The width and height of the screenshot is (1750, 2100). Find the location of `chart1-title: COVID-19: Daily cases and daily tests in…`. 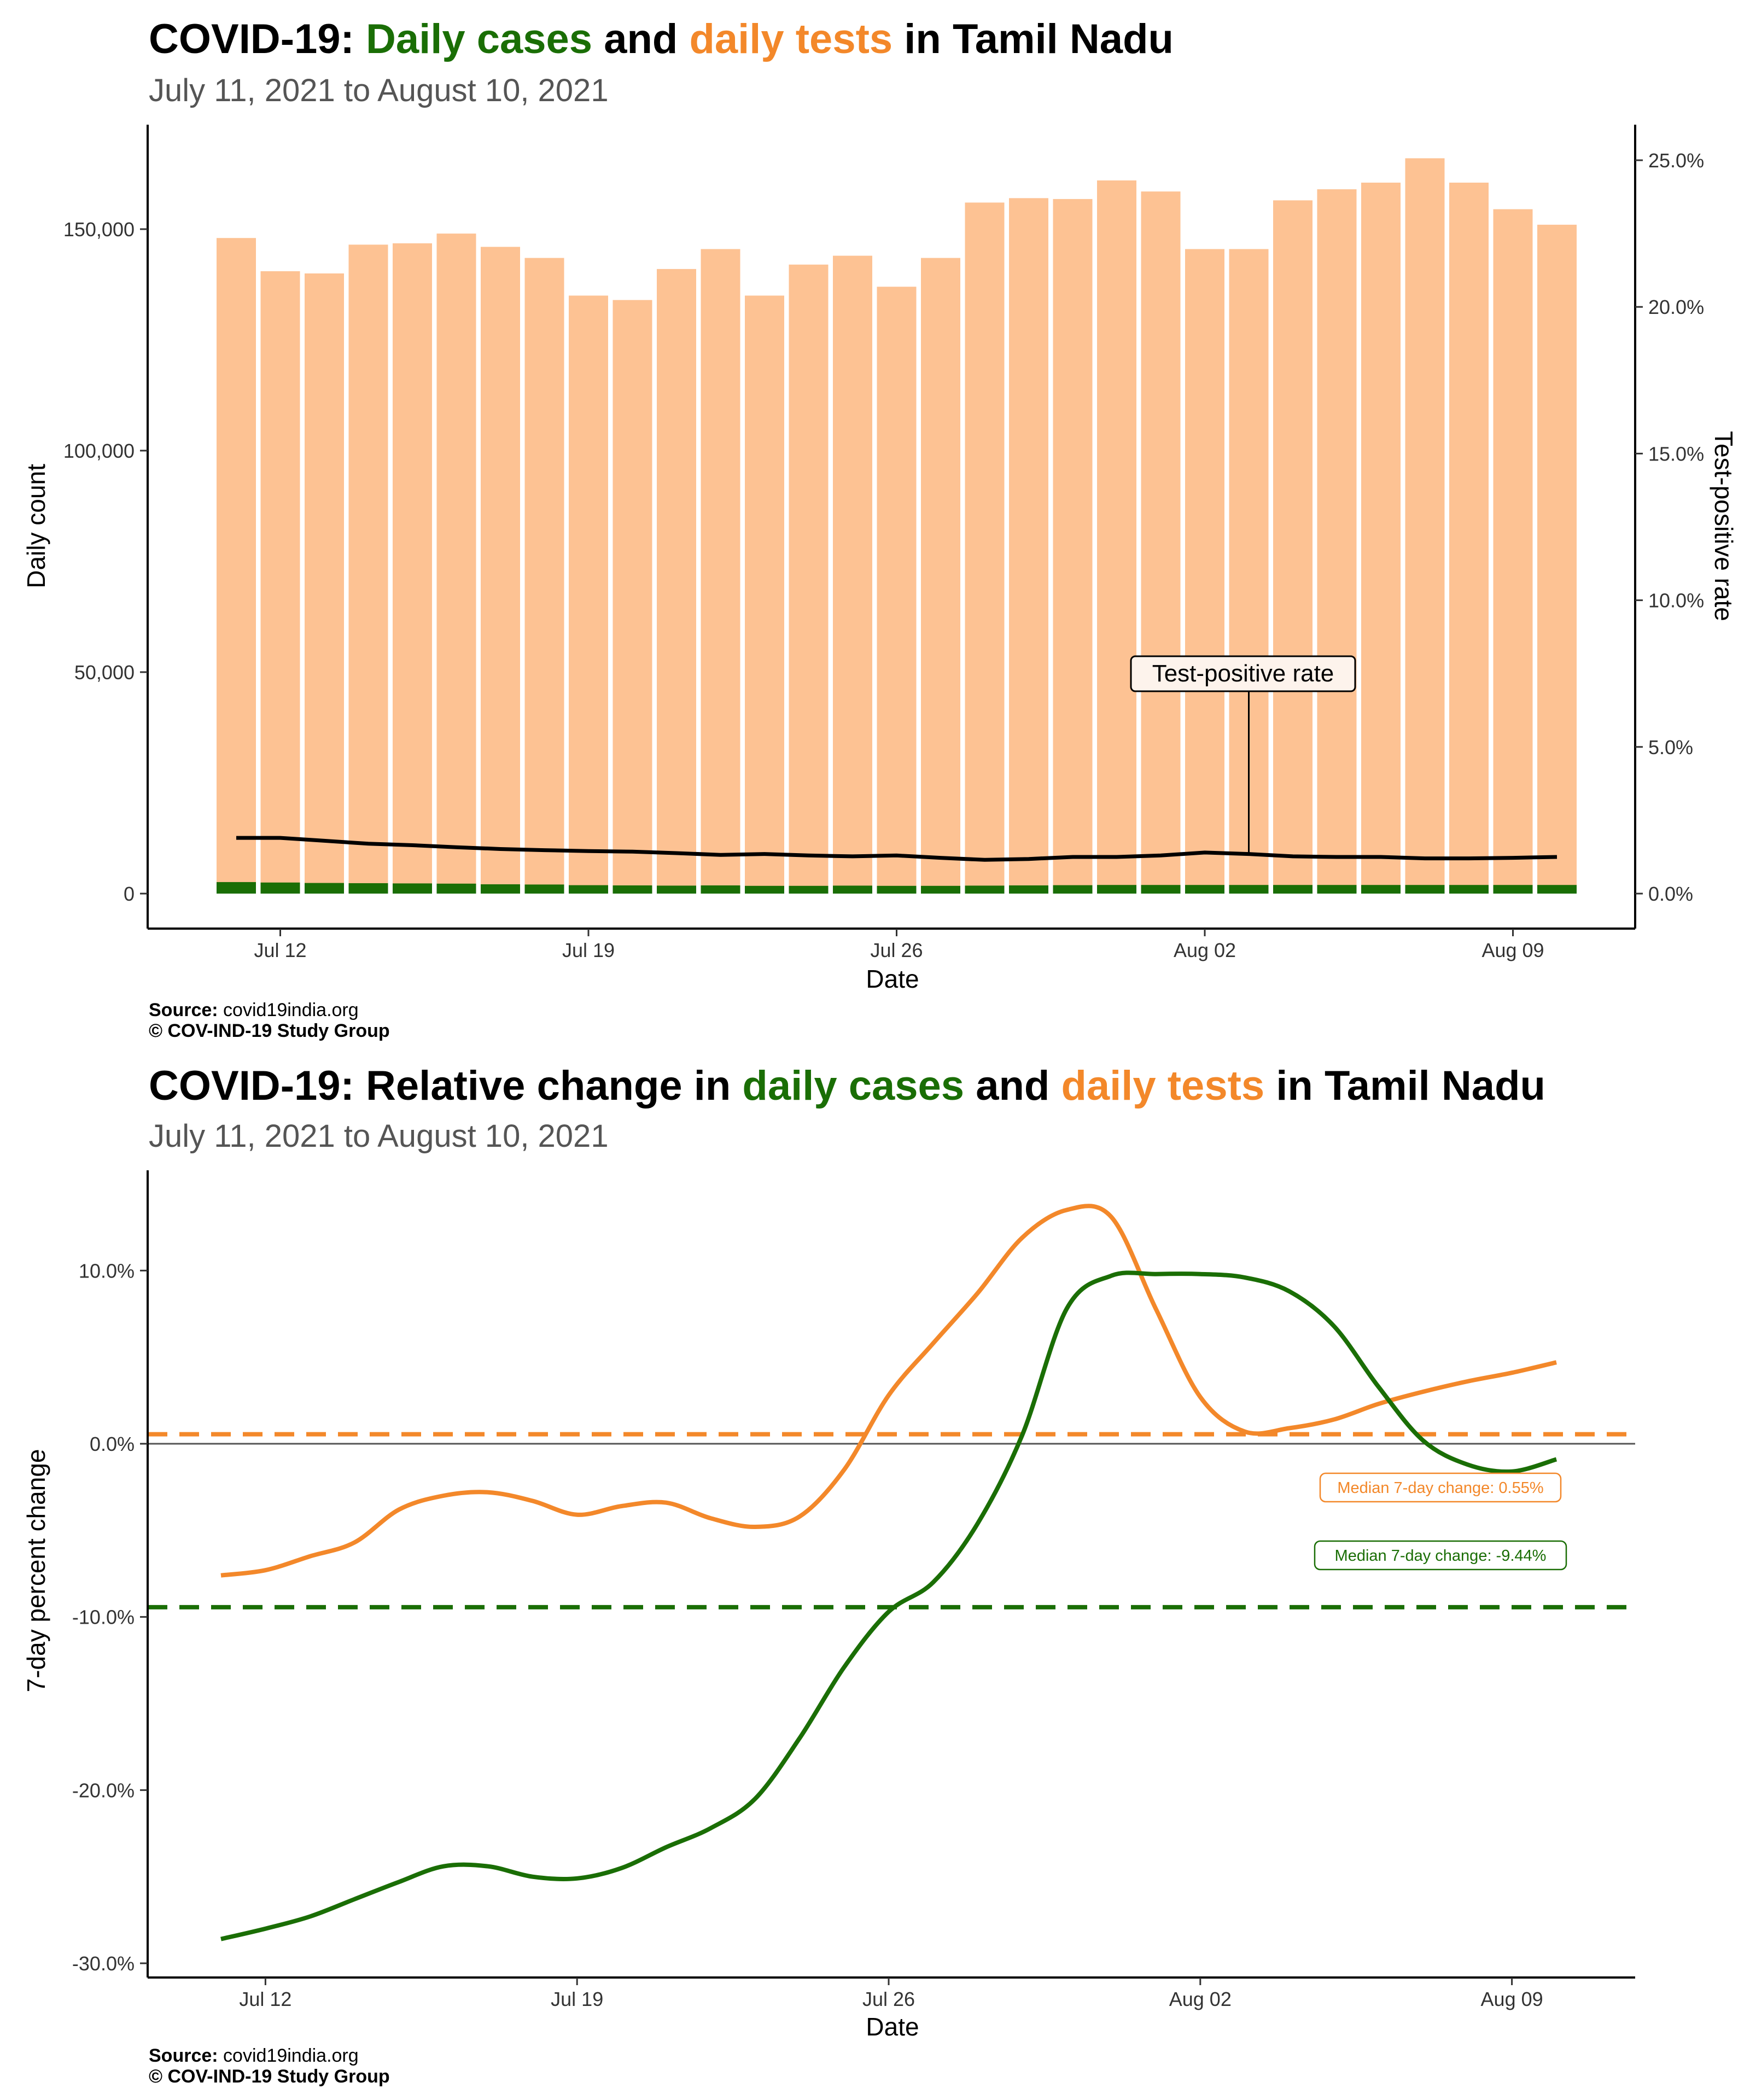

chart1-title: COVID-19: Daily cases and daily tests in… is located at coordinates (661, 39).